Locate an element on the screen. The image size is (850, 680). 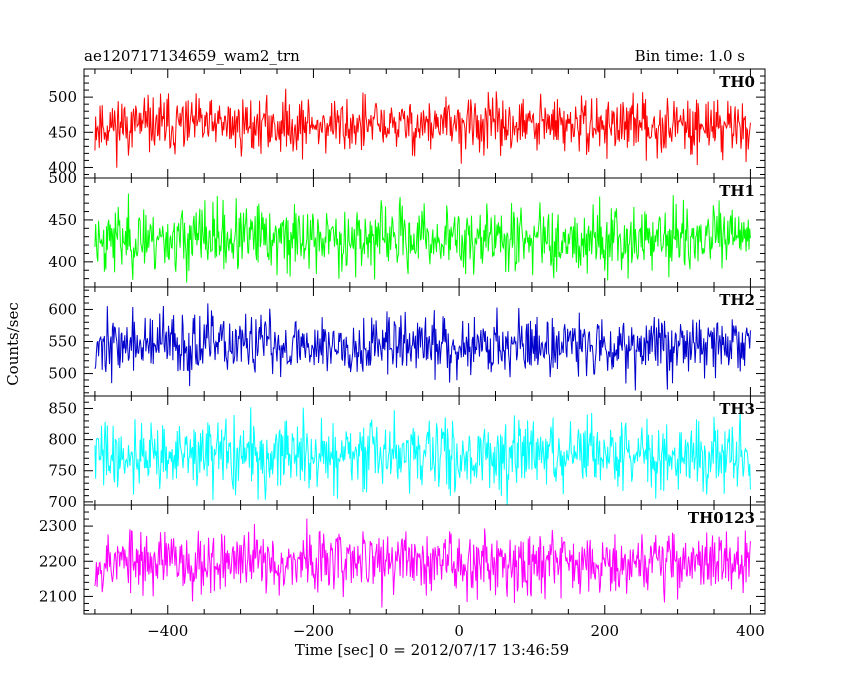
panel-label: TH0 is located at coordinates (737, 82).